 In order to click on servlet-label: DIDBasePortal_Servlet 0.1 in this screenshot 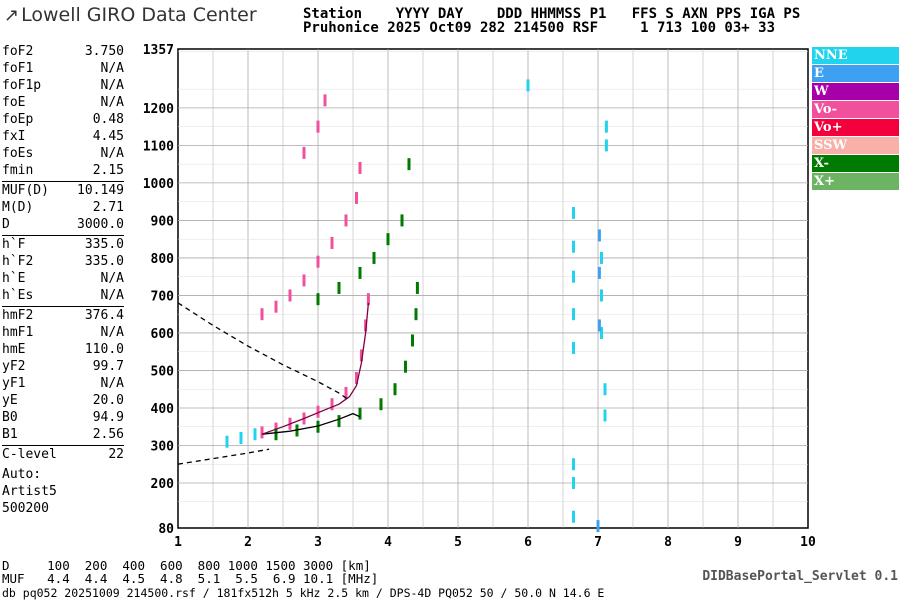, I will do `click(800, 576)`.